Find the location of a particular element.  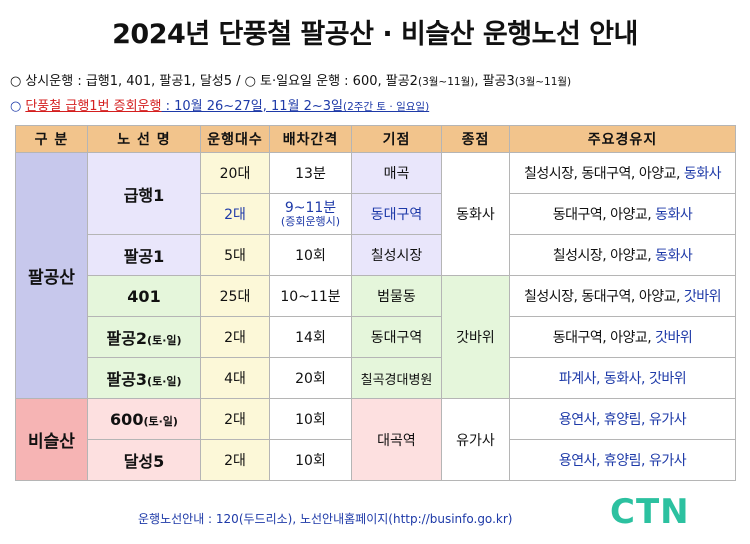

weekend-routes-text: 토·일요일 운행 : 600, 팔공2 is located at coordinates (339, 81).